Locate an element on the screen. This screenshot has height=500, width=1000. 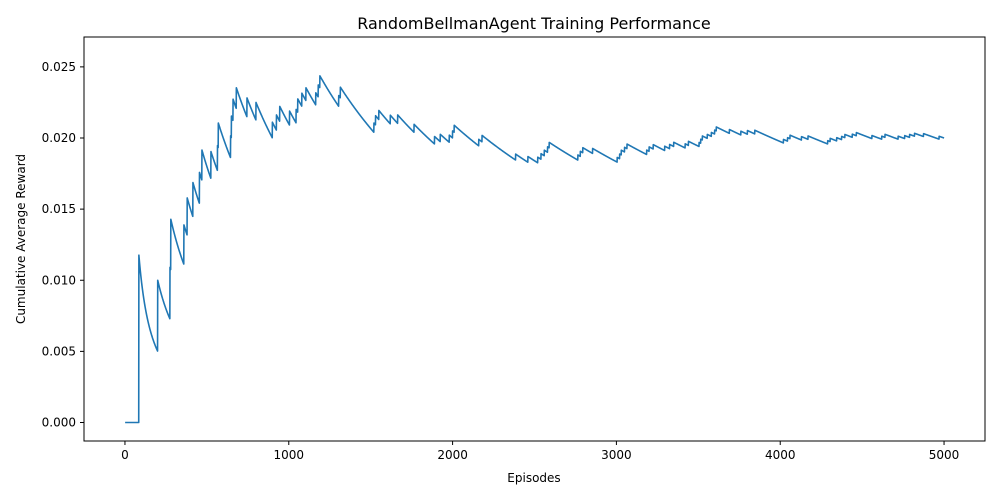
y-axis-label: Cumulative Average Reward is located at coordinates (21, 239).